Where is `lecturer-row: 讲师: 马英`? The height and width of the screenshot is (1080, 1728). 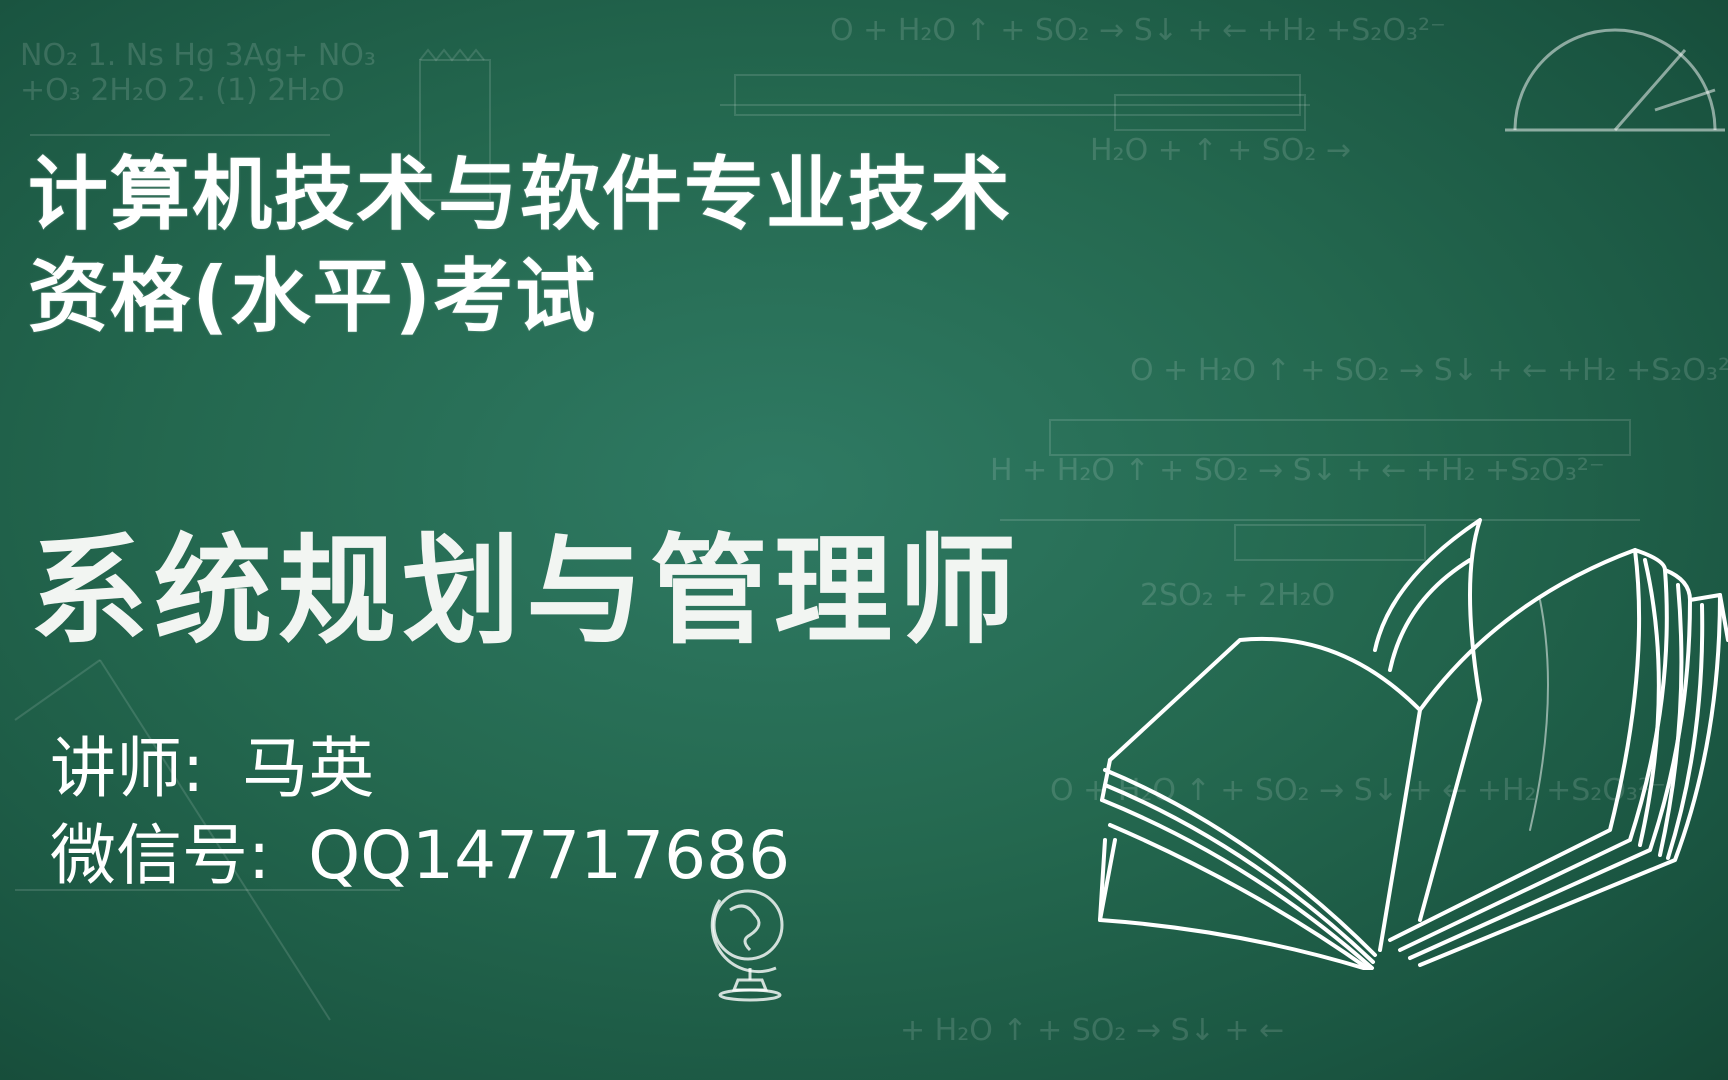 lecturer-row: 讲师: 马英 is located at coordinates (212, 763).